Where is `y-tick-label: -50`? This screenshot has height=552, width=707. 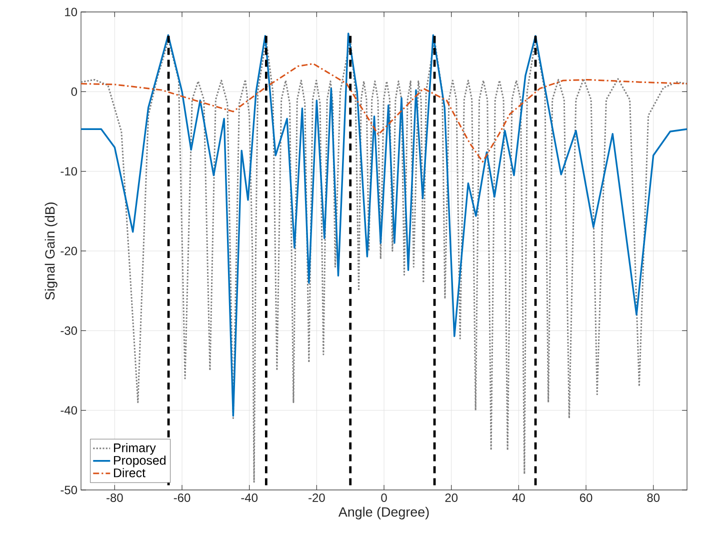 y-tick-label: -50 is located at coordinates (69, 490).